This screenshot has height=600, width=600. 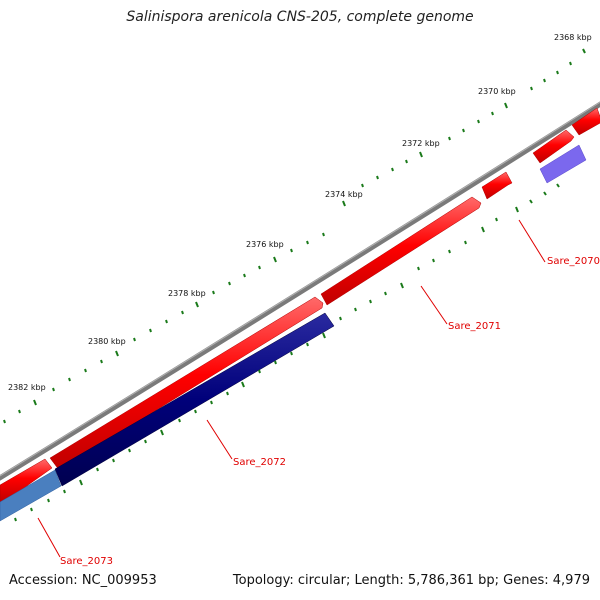 What do you see at coordinates (573, 261) in the screenshot?
I see `gene-label: Sare_2070` at bounding box center [573, 261].